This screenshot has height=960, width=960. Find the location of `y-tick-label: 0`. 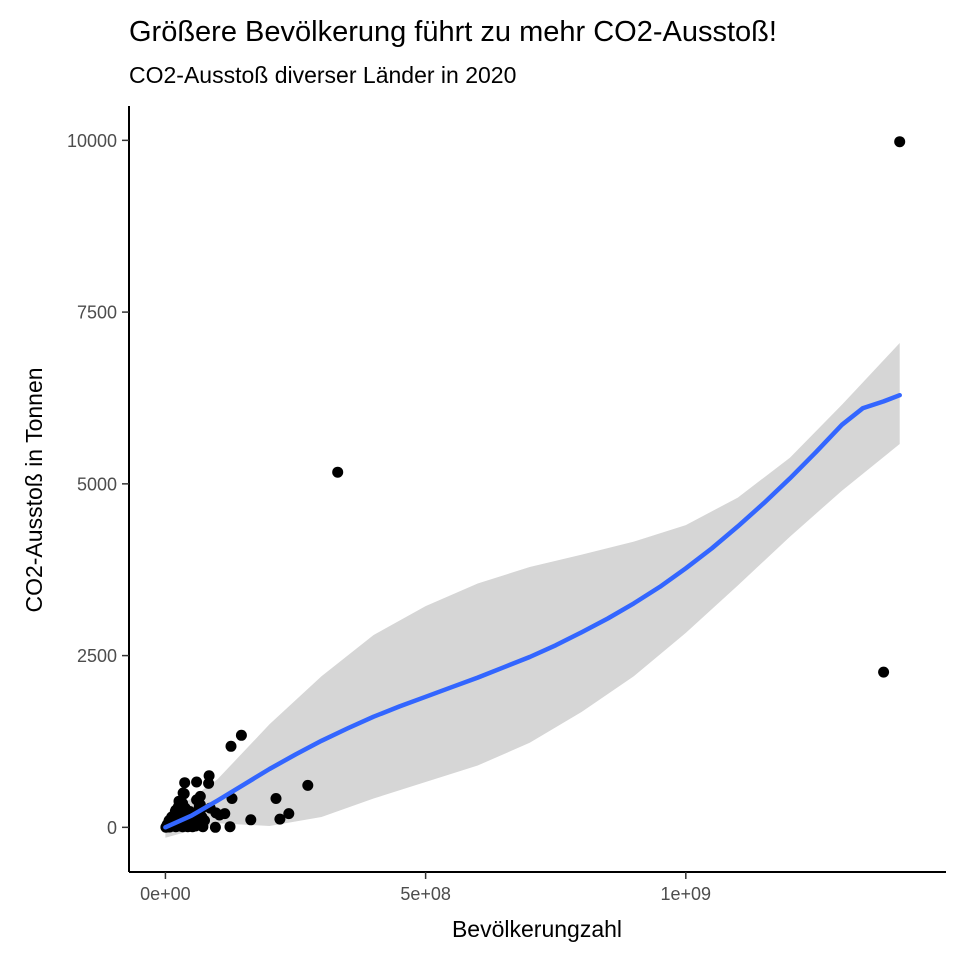

y-tick-label: 0 is located at coordinates (112, 828).